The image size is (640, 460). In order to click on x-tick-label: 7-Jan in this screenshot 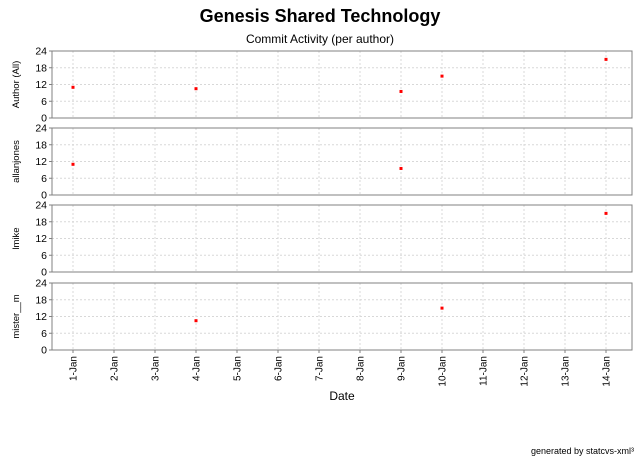, I will do `click(320, 368)`.